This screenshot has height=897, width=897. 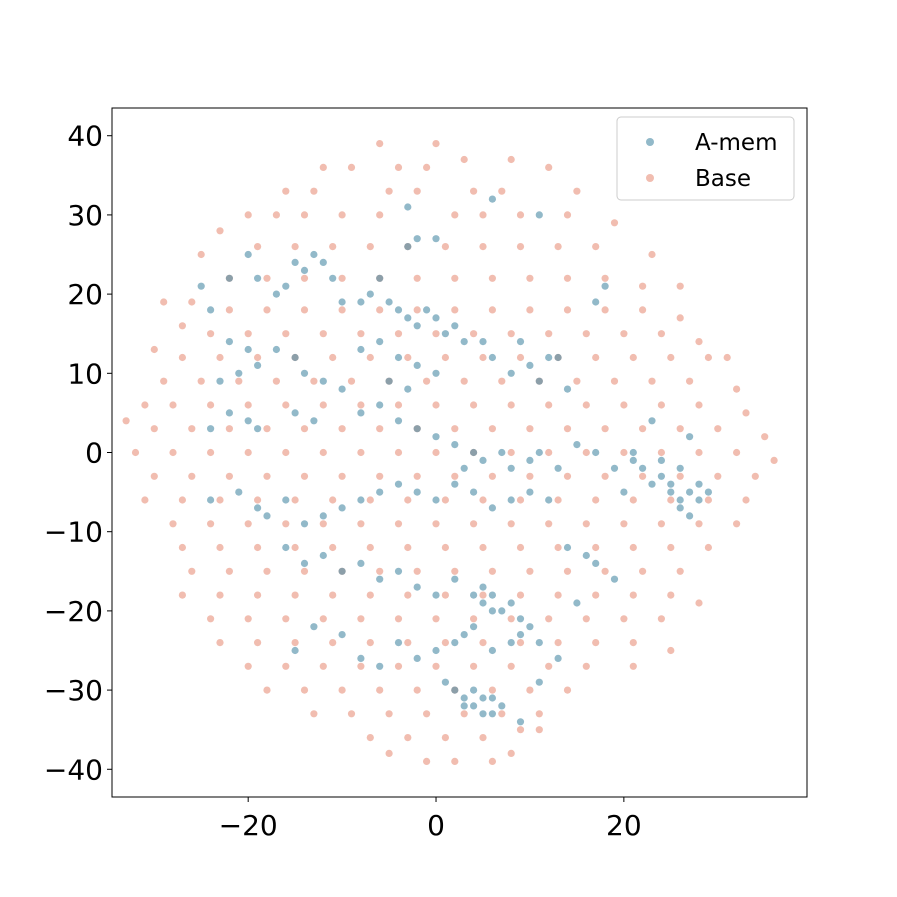 I want to click on y-tick-label: 10, so click(x=85, y=373).